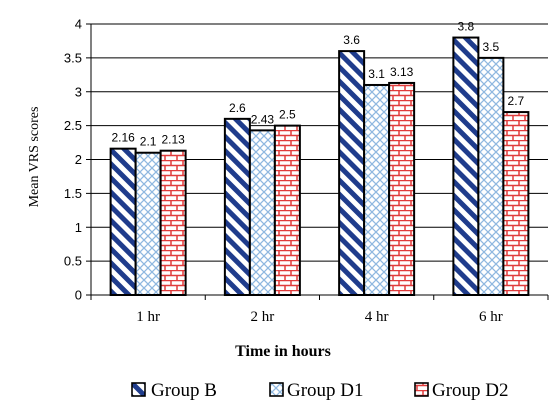 The height and width of the screenshot is (402, 554). Describe the element at coordinates (34, 157) in the screenshot. I see `y-axis-title: Mean VRS scores` at that location.